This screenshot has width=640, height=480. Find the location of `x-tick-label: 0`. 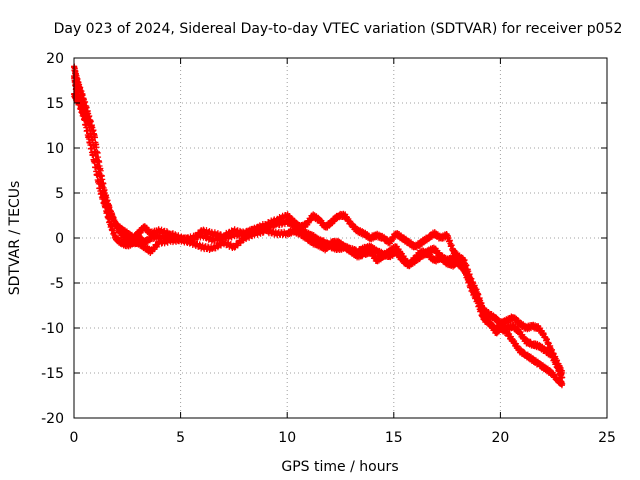

x-tick-label: 0 is located at coordinates (74, 438).